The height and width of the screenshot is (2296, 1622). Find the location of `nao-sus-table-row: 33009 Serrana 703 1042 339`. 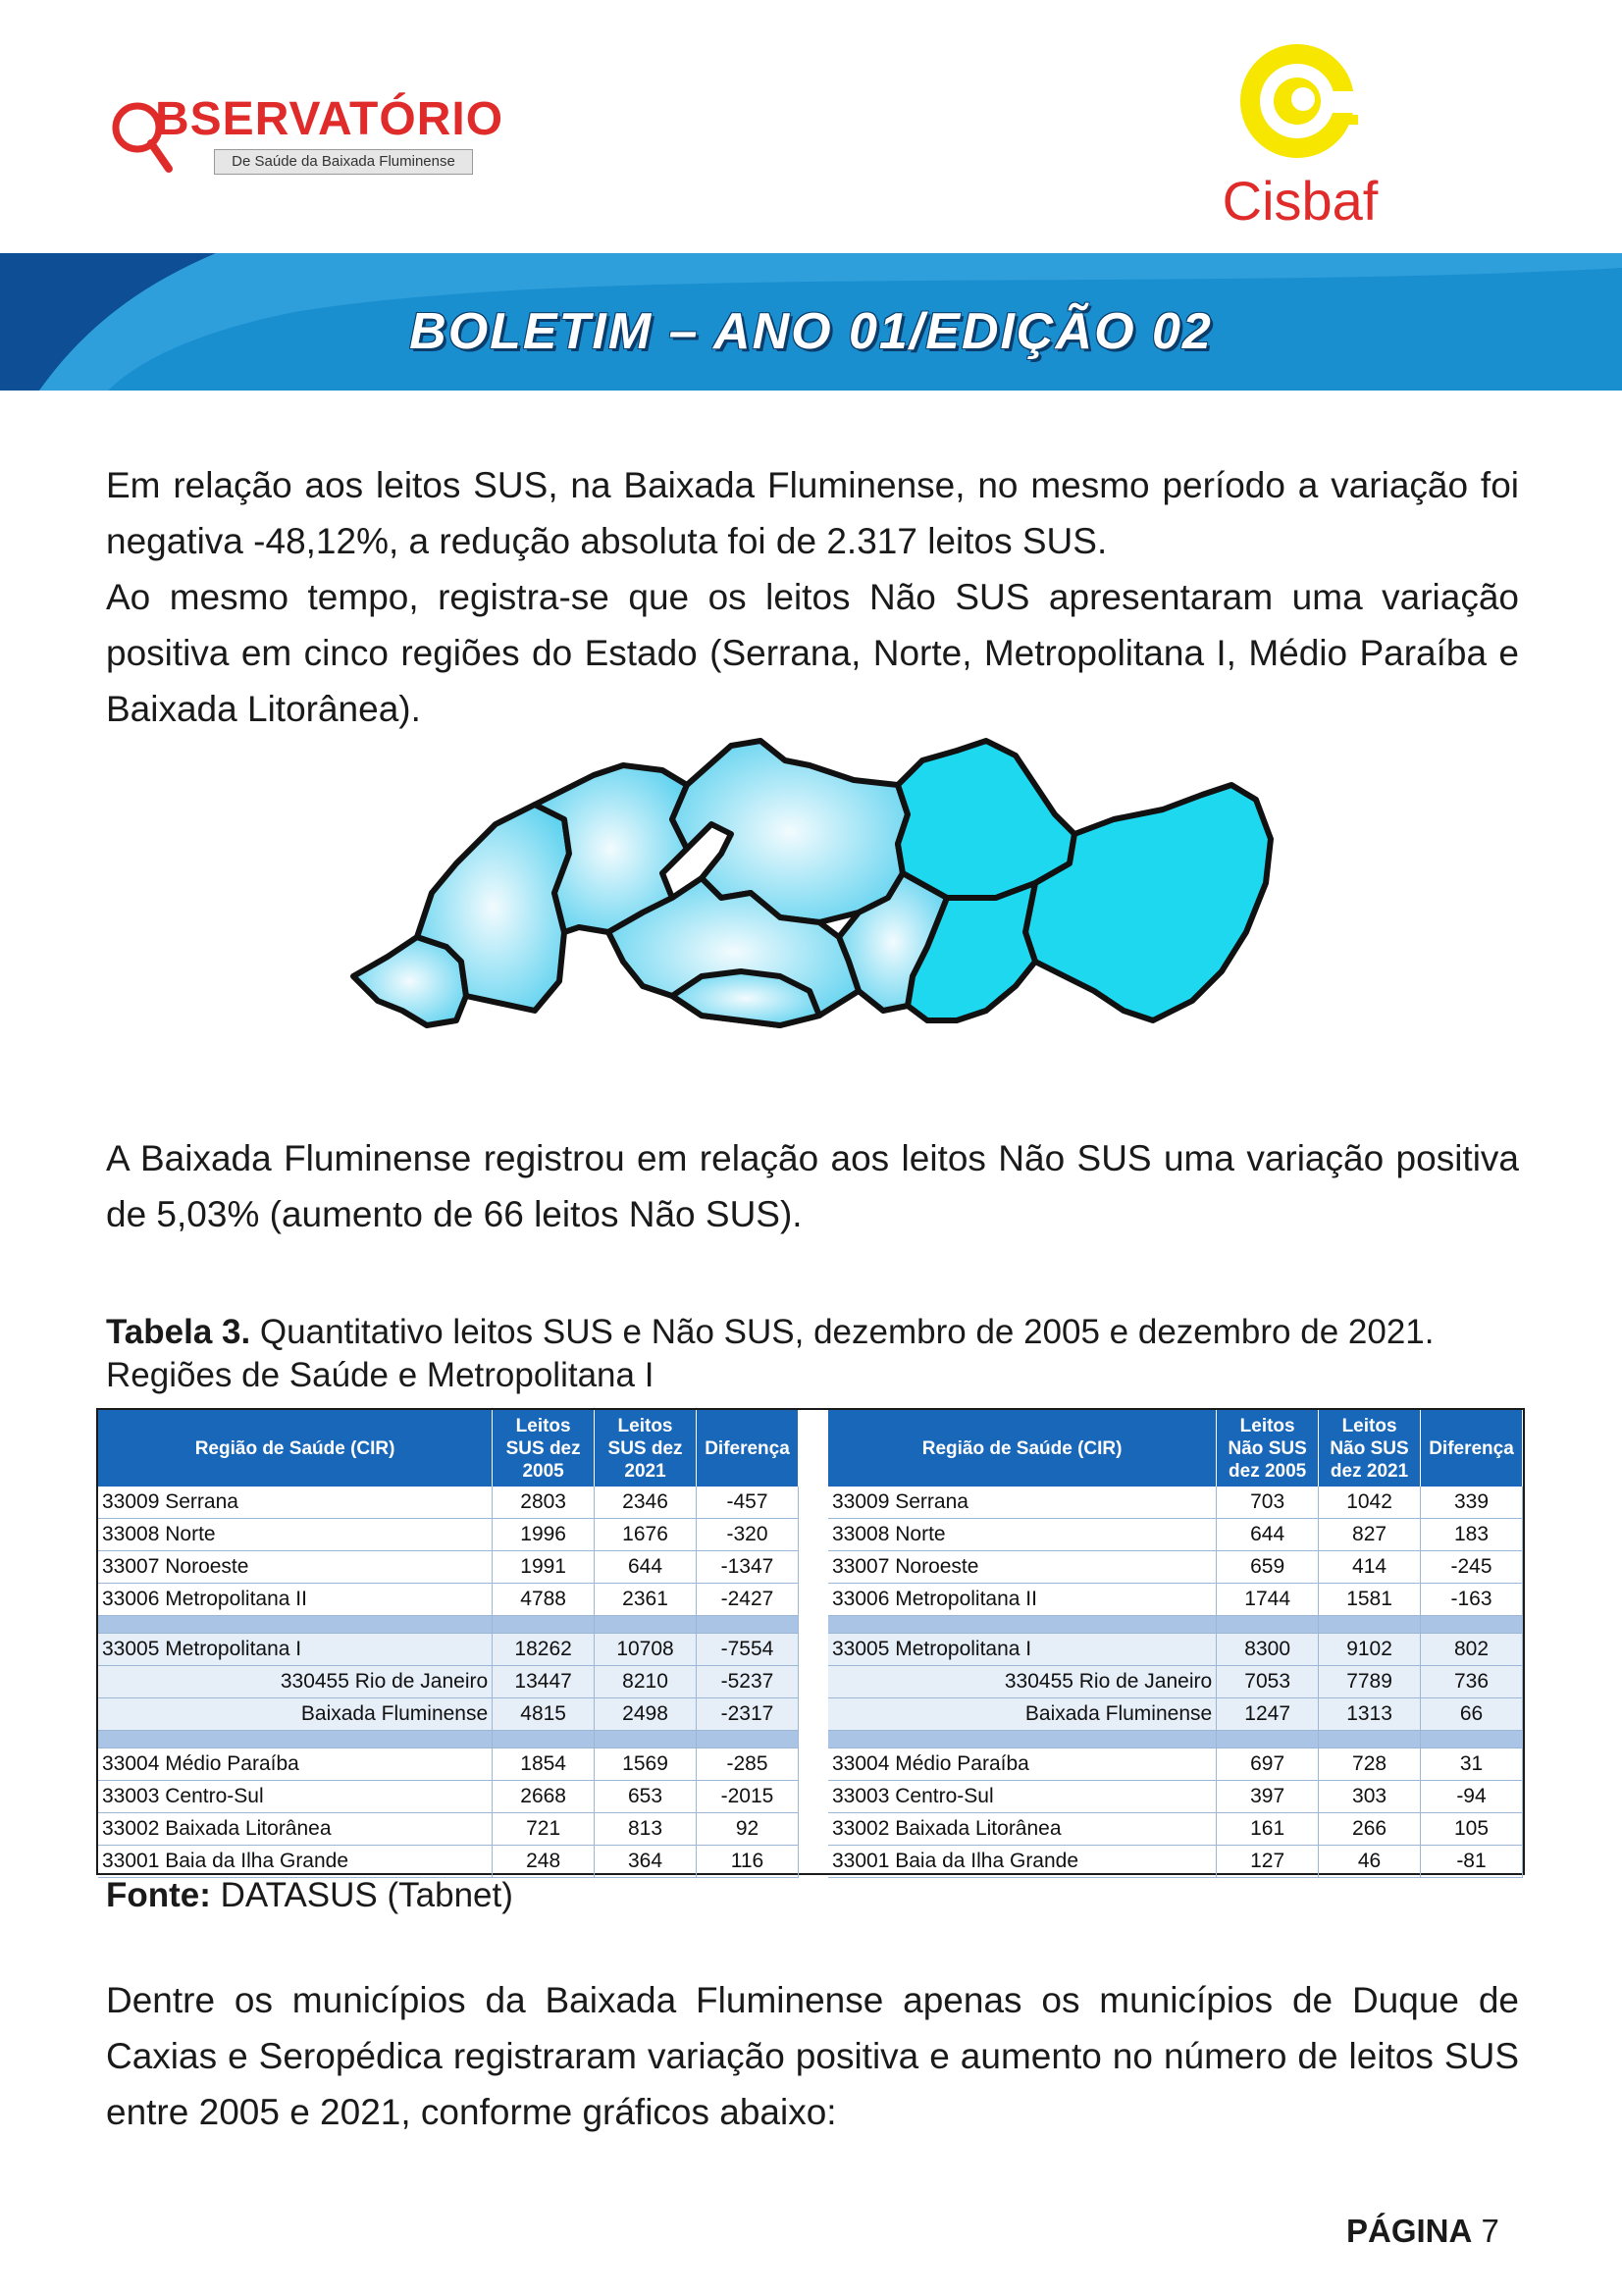

nao-sus-table-row: 33009 Serrana 703 1042 339 is located at coordinates (1175, 1503).